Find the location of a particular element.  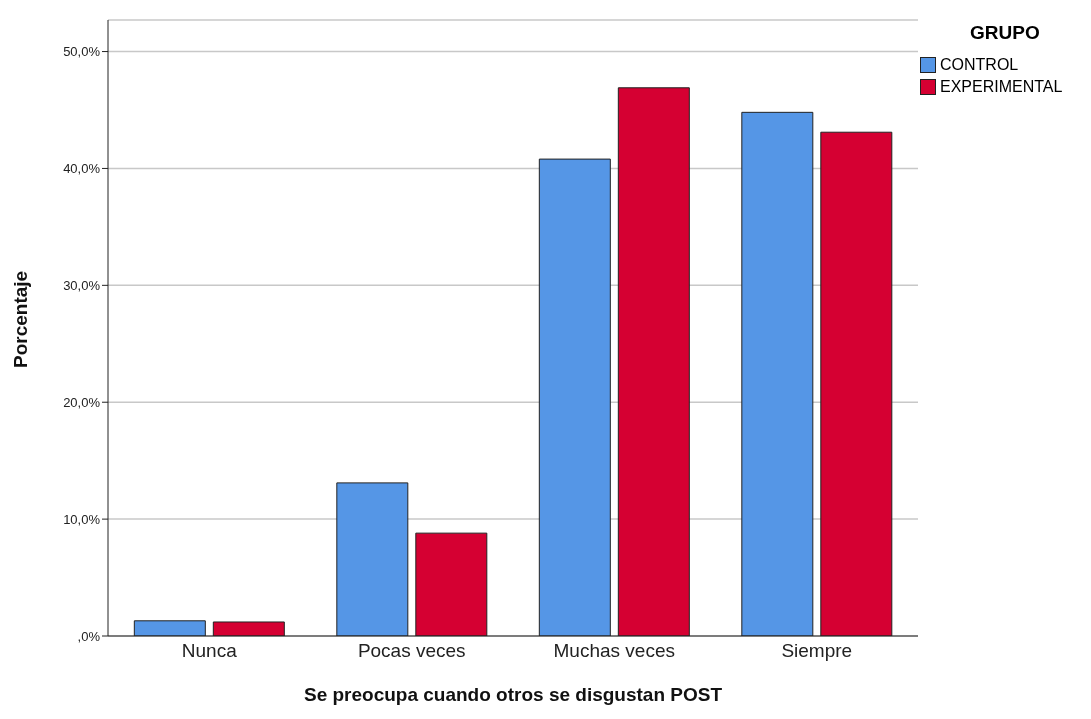

x-axis-title: Se preocupa cuando otros se disgustan POST is located at coordinates (513, 694).